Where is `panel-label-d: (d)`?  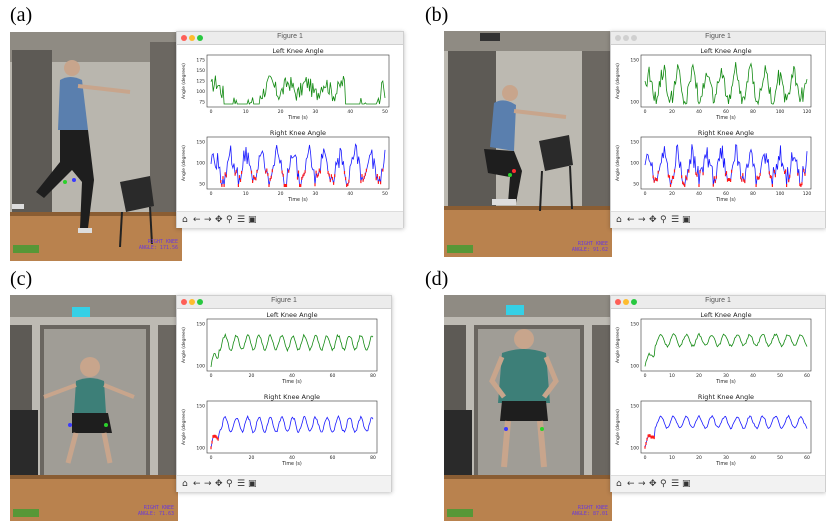
panel-label-d: (d) is located at coordinates (436, 279).